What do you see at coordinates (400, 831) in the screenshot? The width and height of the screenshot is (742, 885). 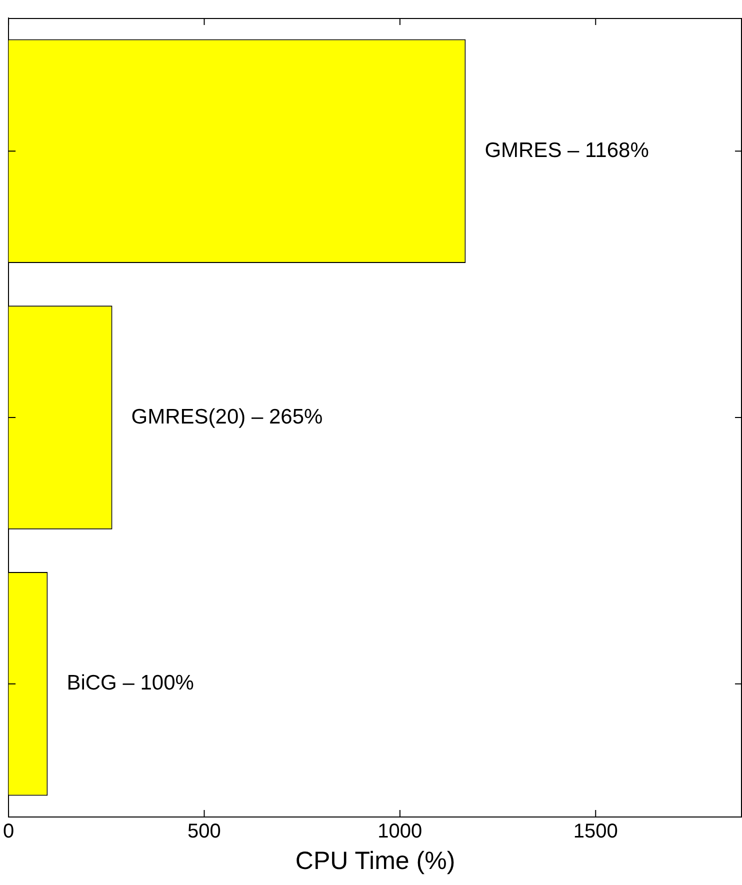 I see `x-tick-label: 1000` at bounding box center [400, 831].